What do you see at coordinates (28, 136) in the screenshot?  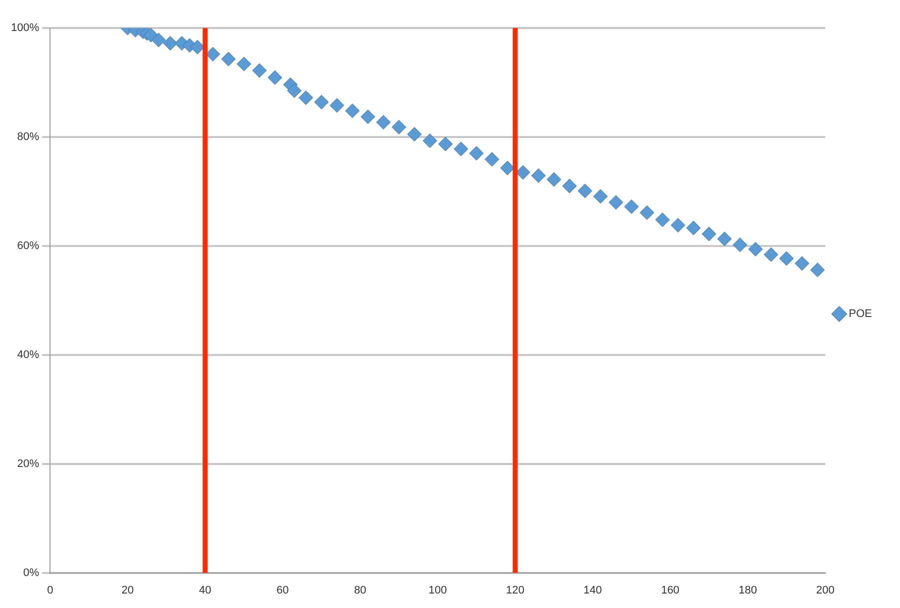 I see `y-tick-label: 80%` at bounding box center [28, 136].